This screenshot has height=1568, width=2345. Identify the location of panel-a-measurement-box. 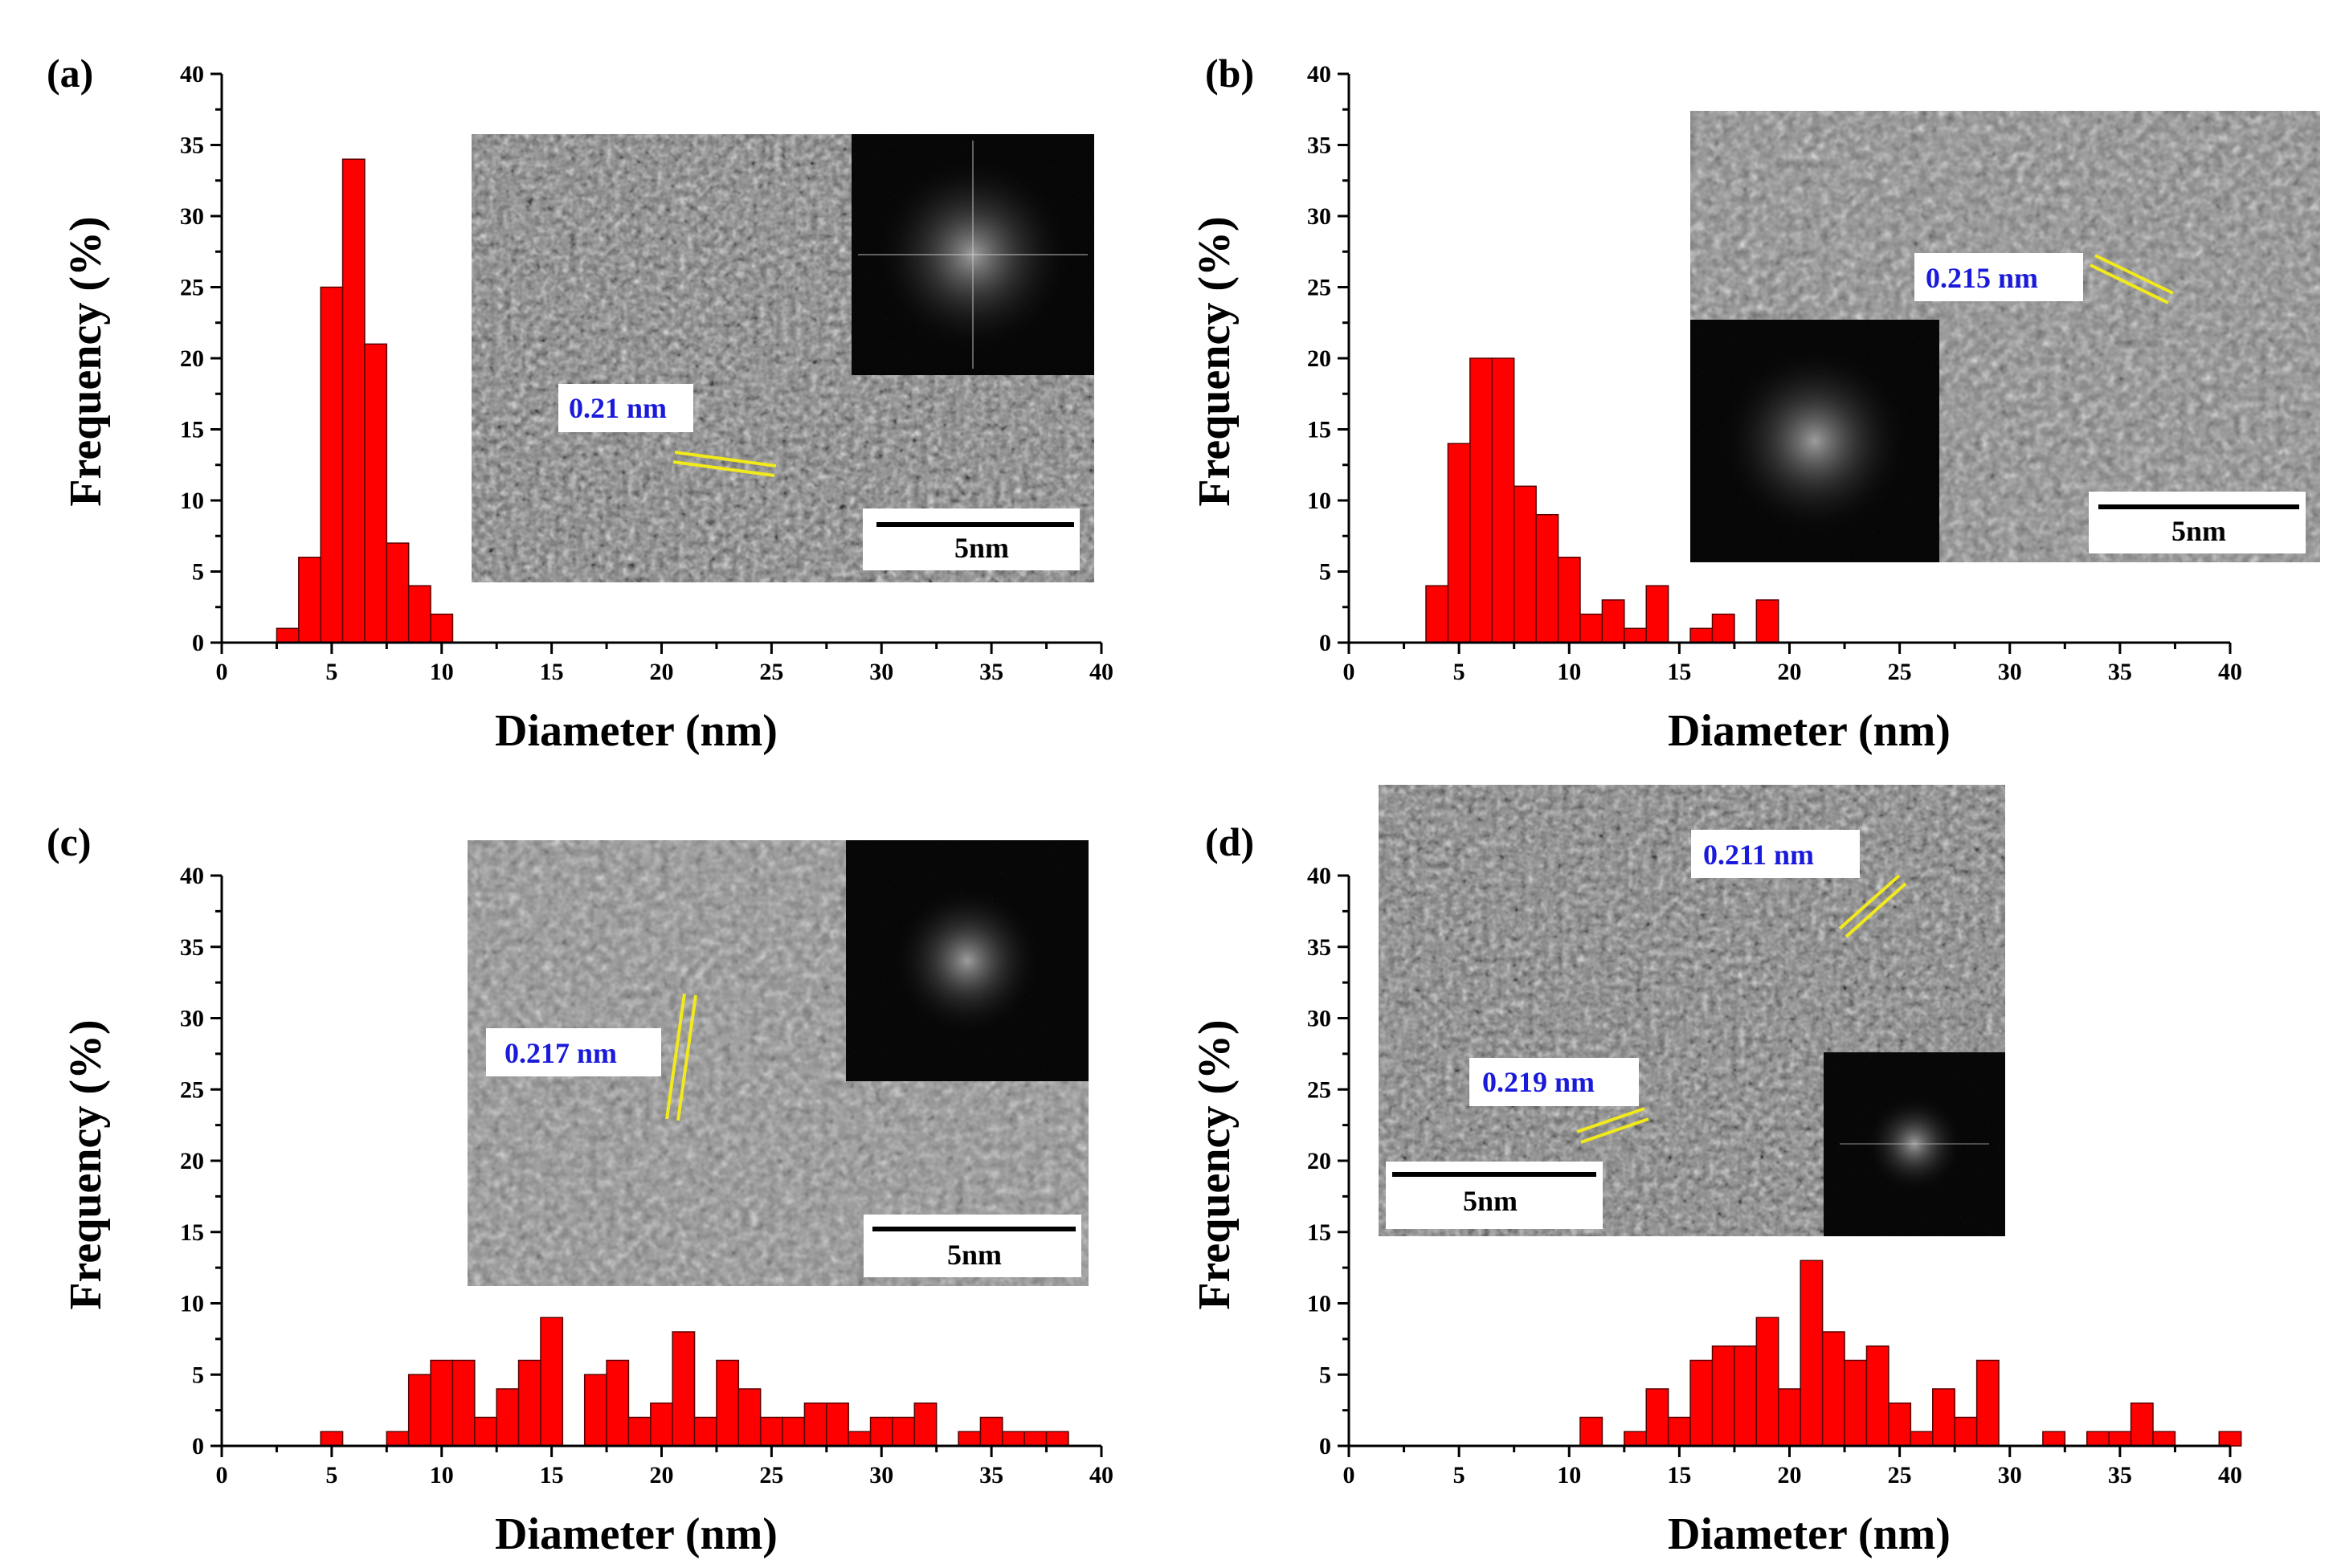
(626, 408).